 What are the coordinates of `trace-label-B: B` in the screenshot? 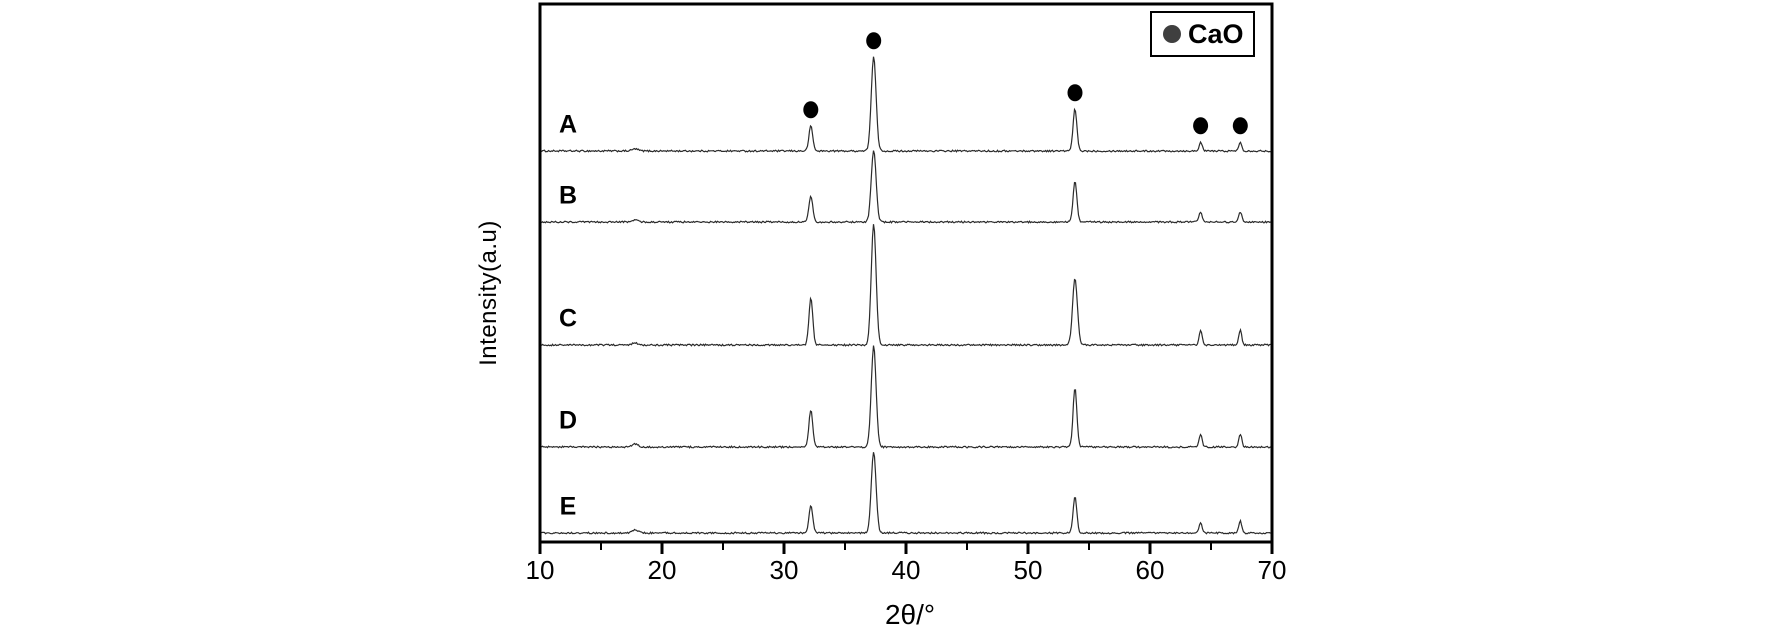 It's located at (568, 195).